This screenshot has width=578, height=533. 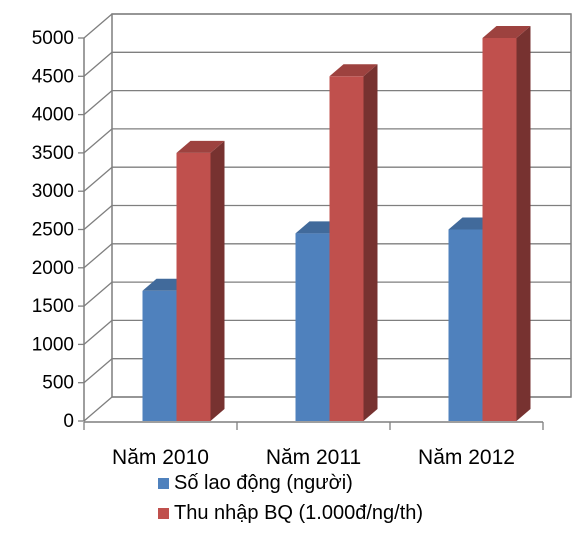 I want to click on legend-label: Thu nhập BQ (1.000đ/ng/th), so click(x=298, y=513).